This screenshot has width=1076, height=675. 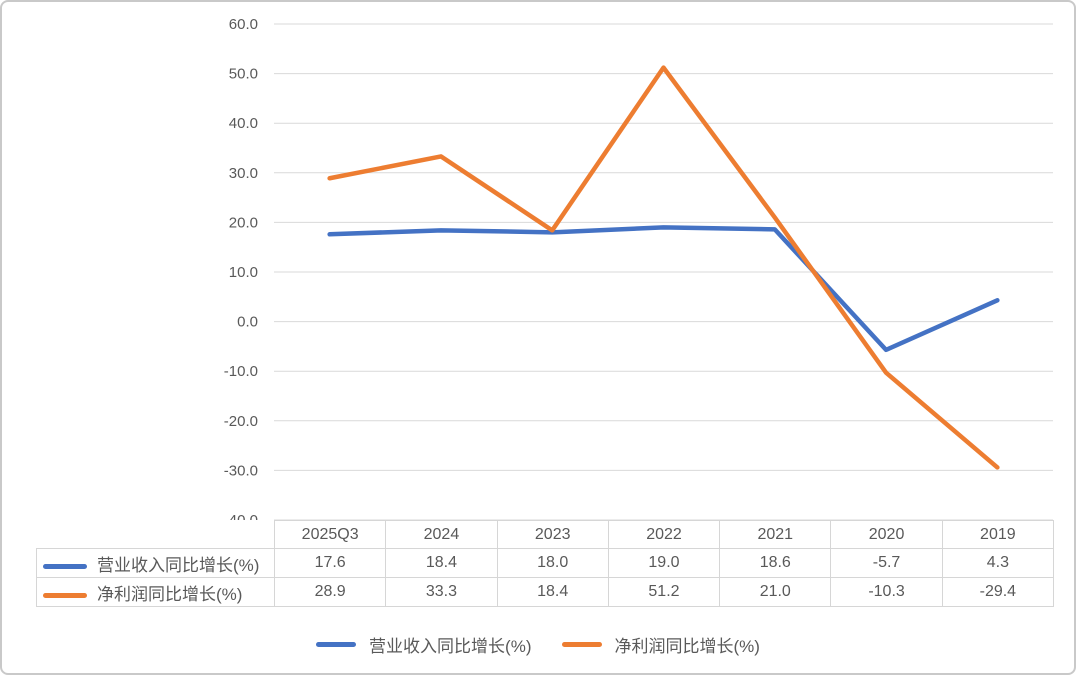 What do you see at coordinates (241, 371) in the screenshot?
I see `y-axis-tick-label: -10.0` at bounding box center [241, 371].